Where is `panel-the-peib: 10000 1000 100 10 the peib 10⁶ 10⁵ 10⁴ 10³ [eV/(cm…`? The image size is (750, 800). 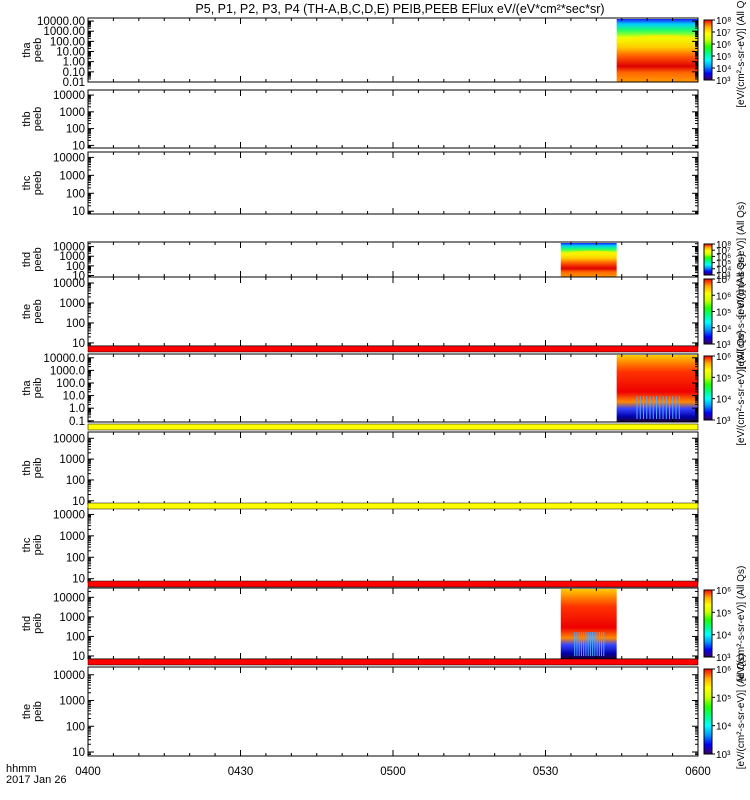
panel-the-peib: 10000 1000 100 10 the peib 10⁶ 10⁵ 10⁴ 10³ [eV/(cm… is located at coordinates (384, 712).